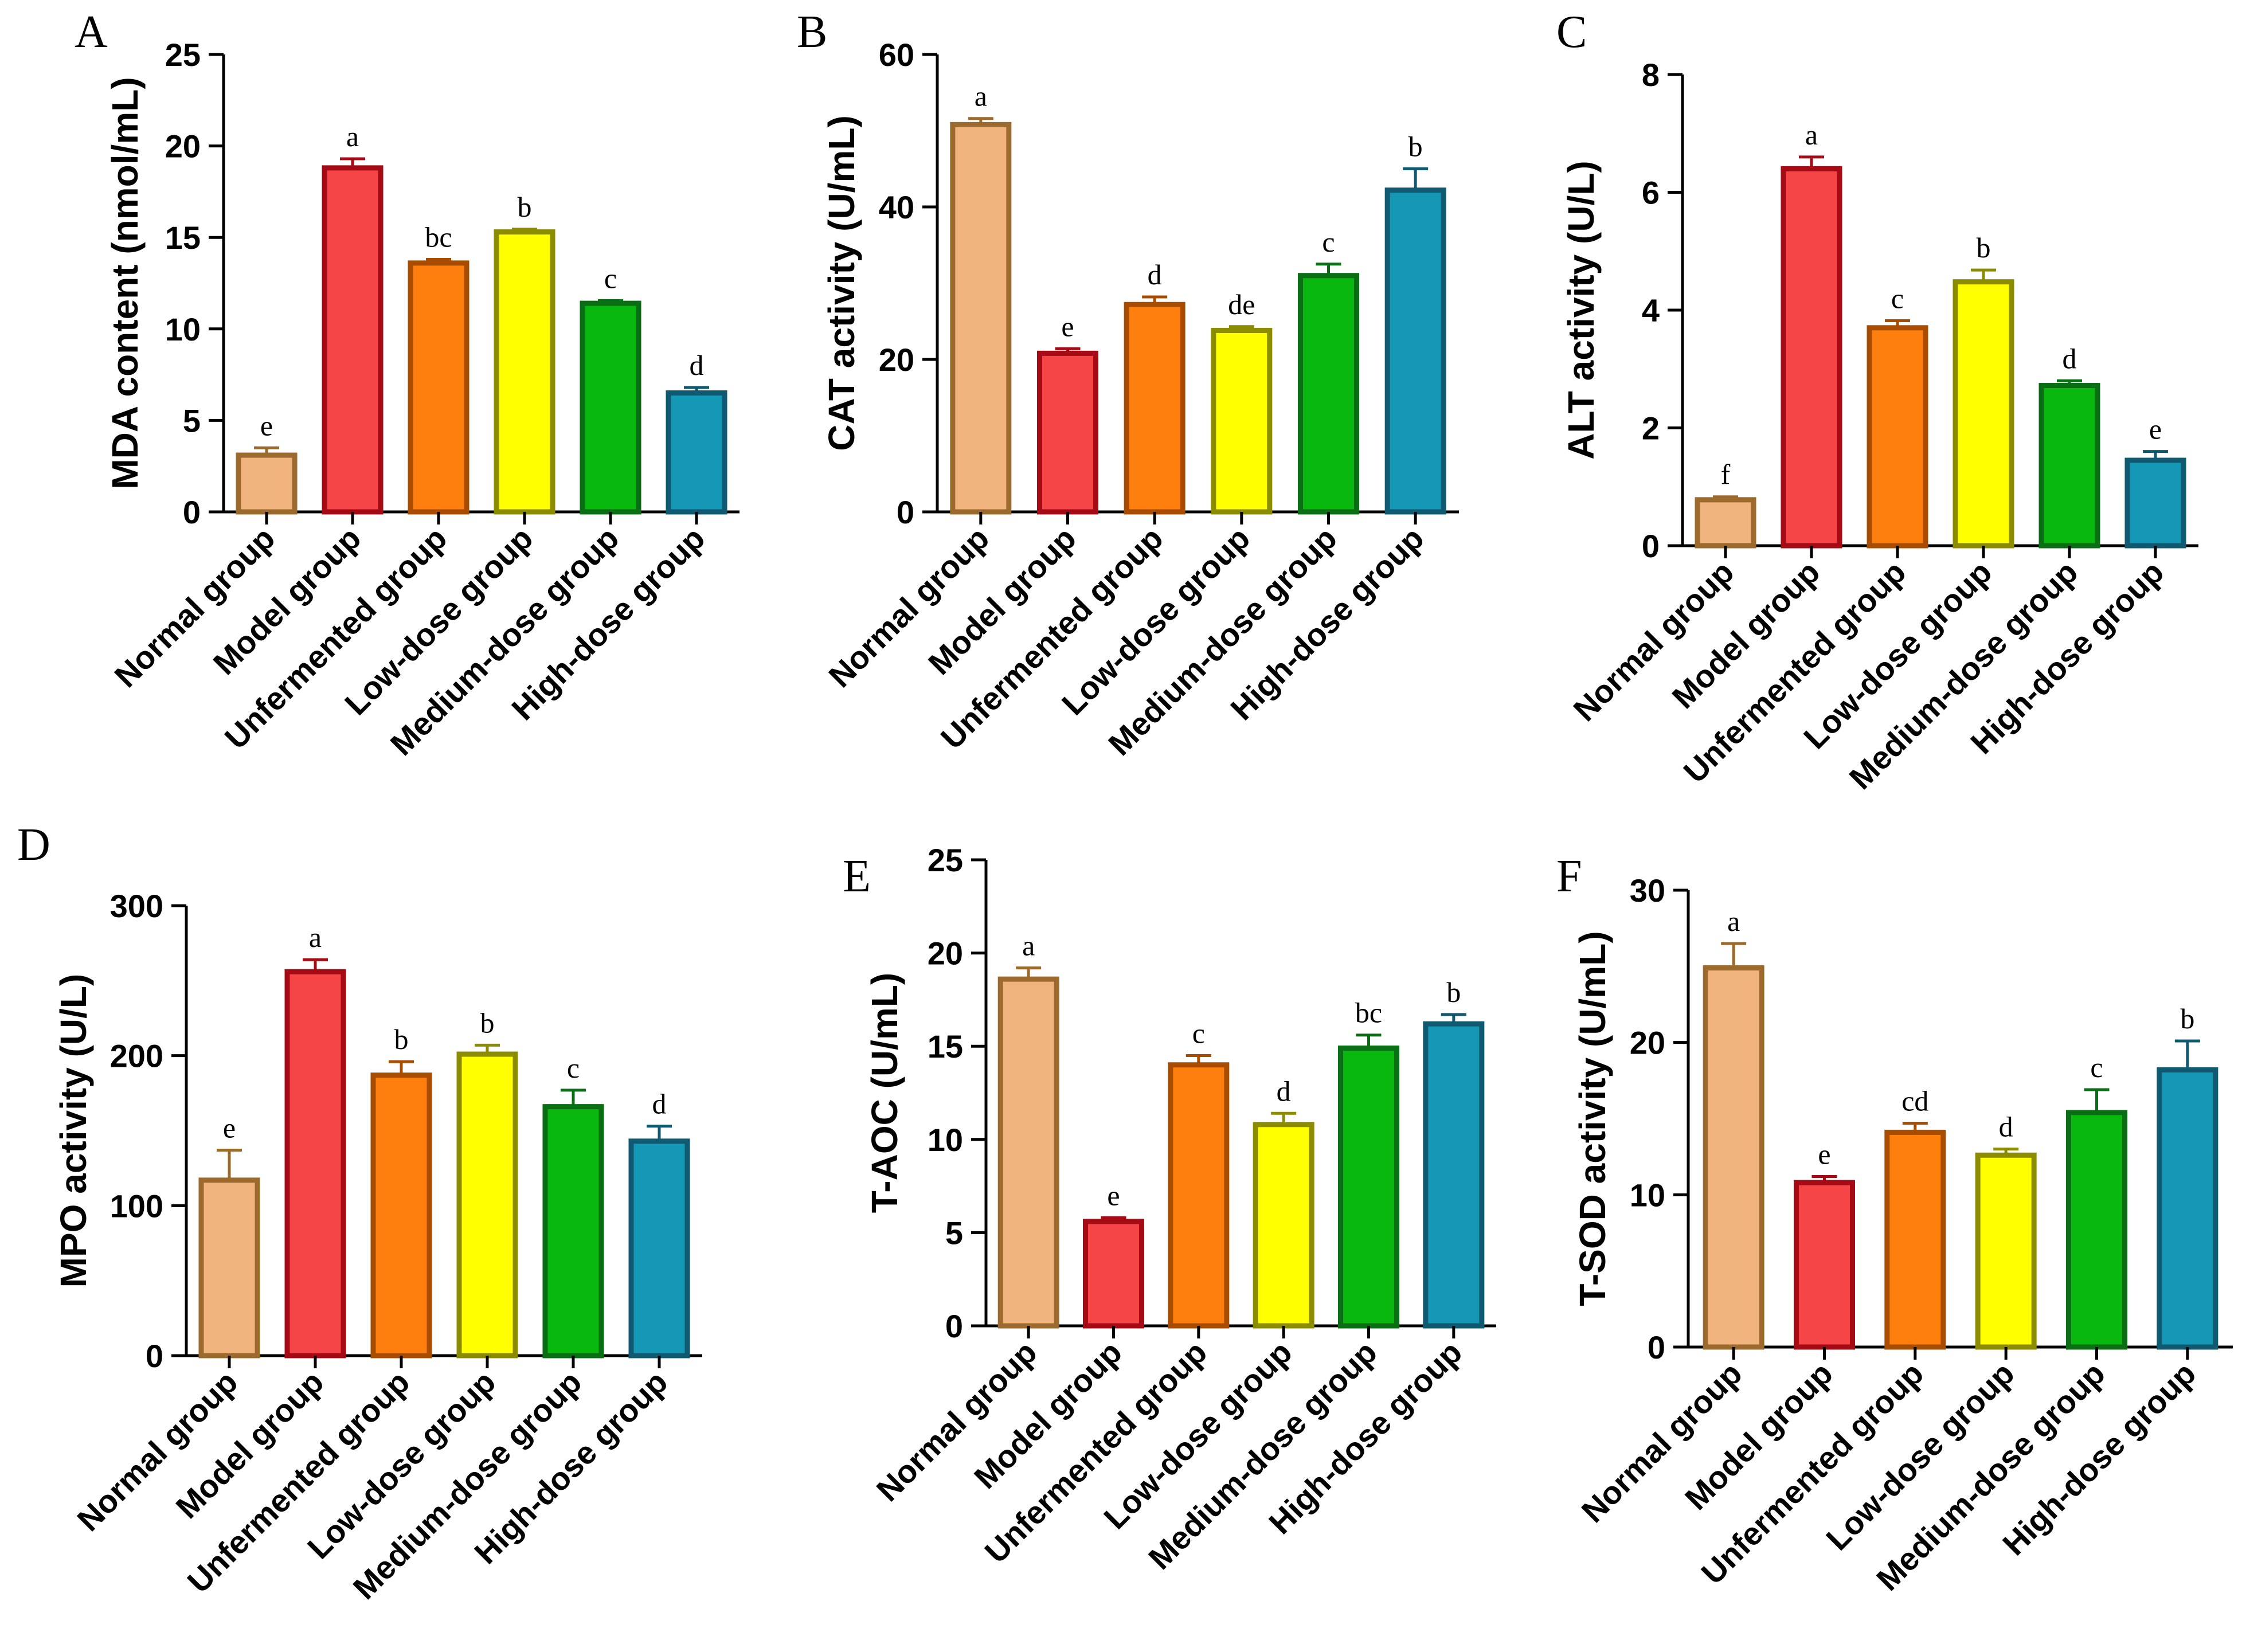 This screenshot has width=2242, height=1652. What do you see at coordinates (945, 1140) in the screenshot?
I see `panel-e-ytick-label: 10` at bounding box center [945, 1140].